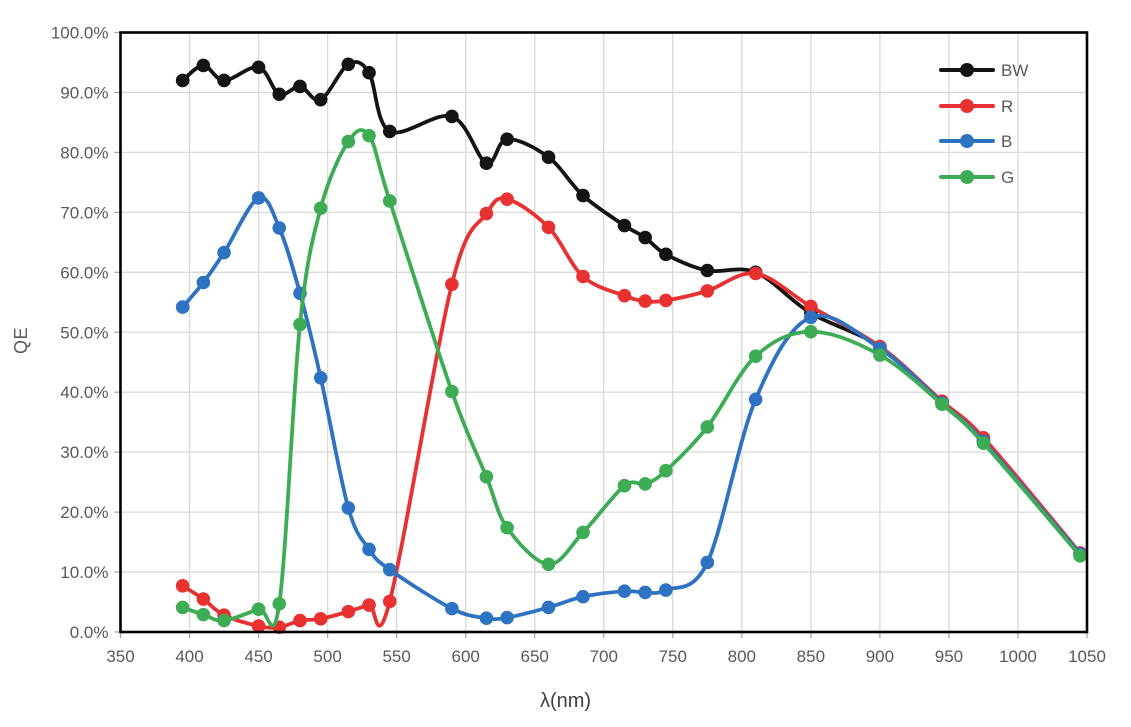 This screenshot has width=1131, height=727. What do you see at coordinates (967, 177) in the screenshot?
I see `legend-marker-G` at bounding box center [967, 177].